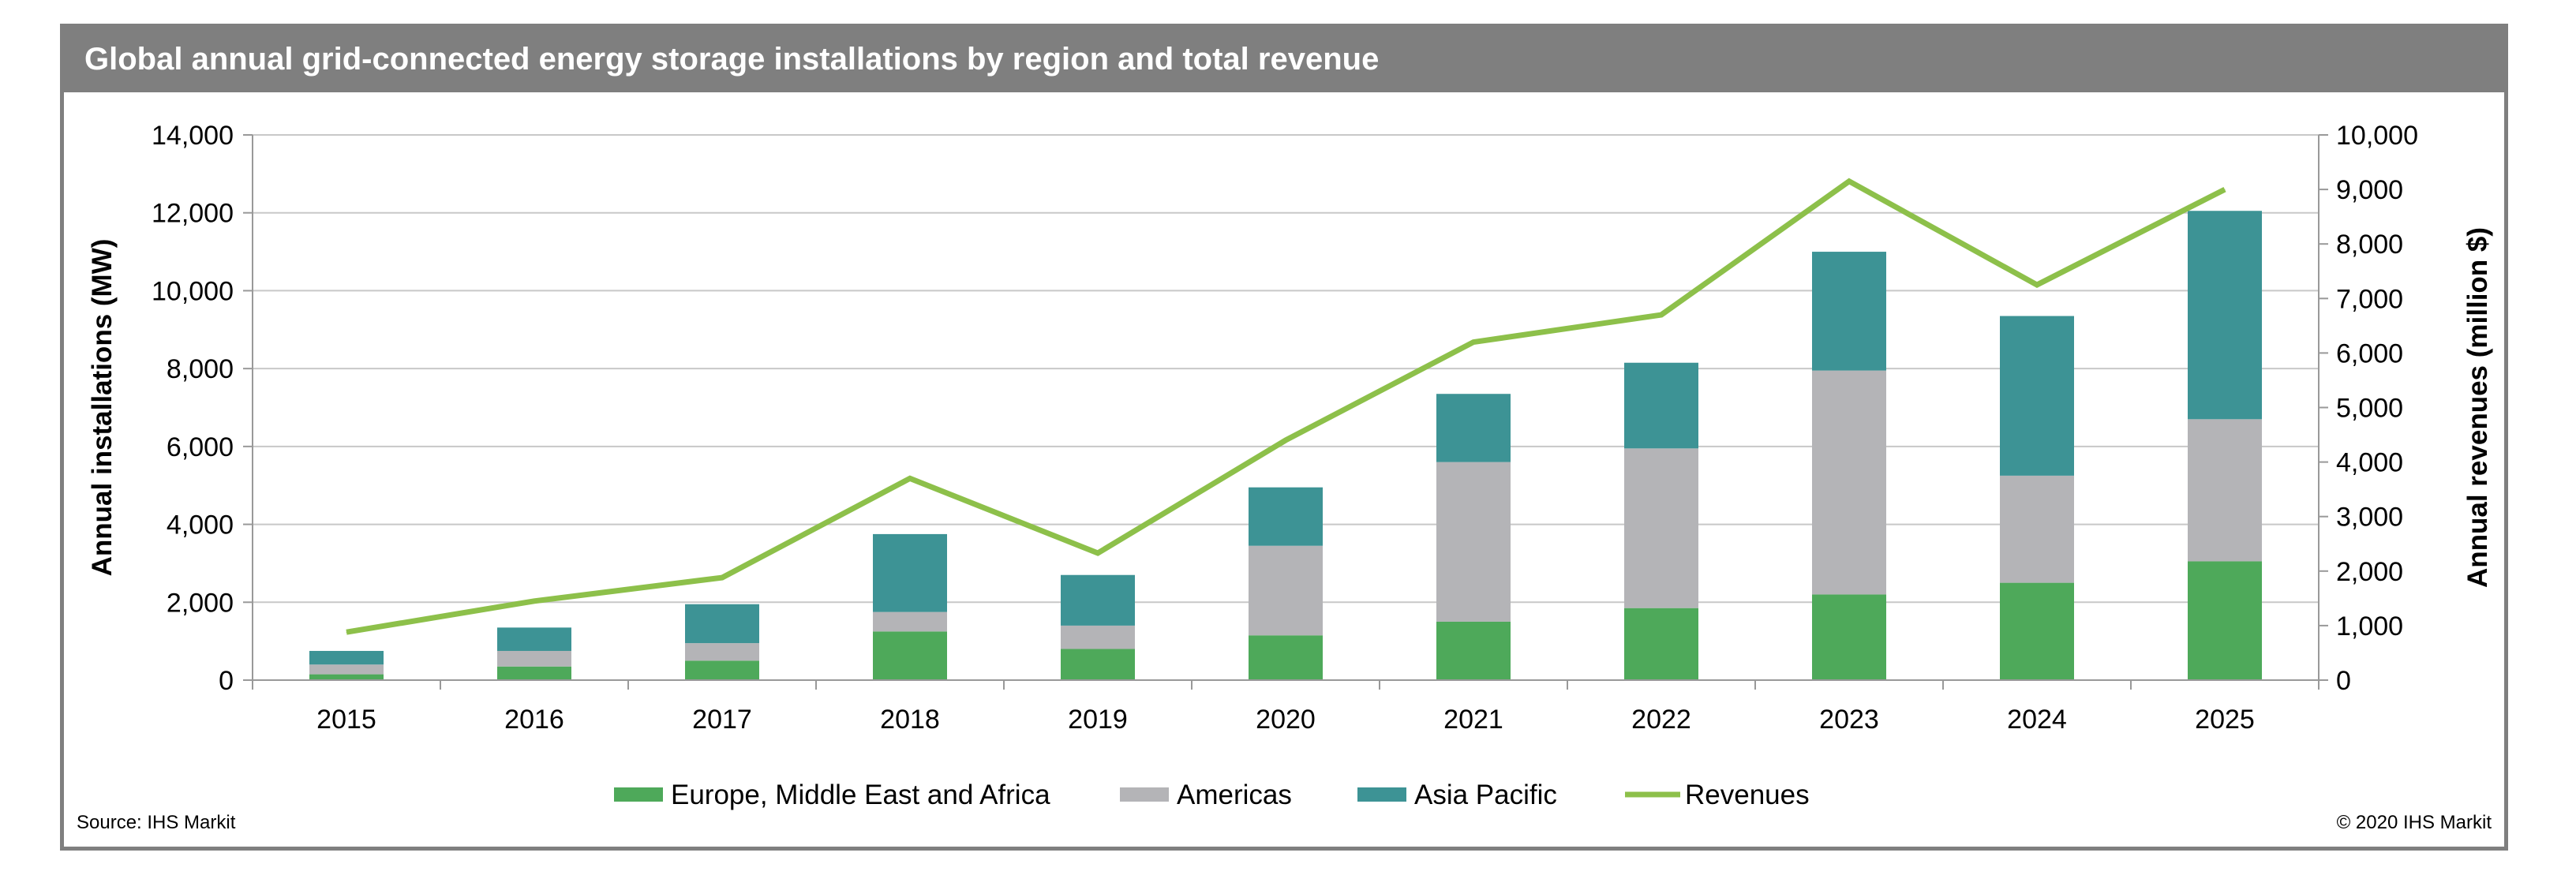  I want to click on x-tick-label: 2024, so click(2037, 720).